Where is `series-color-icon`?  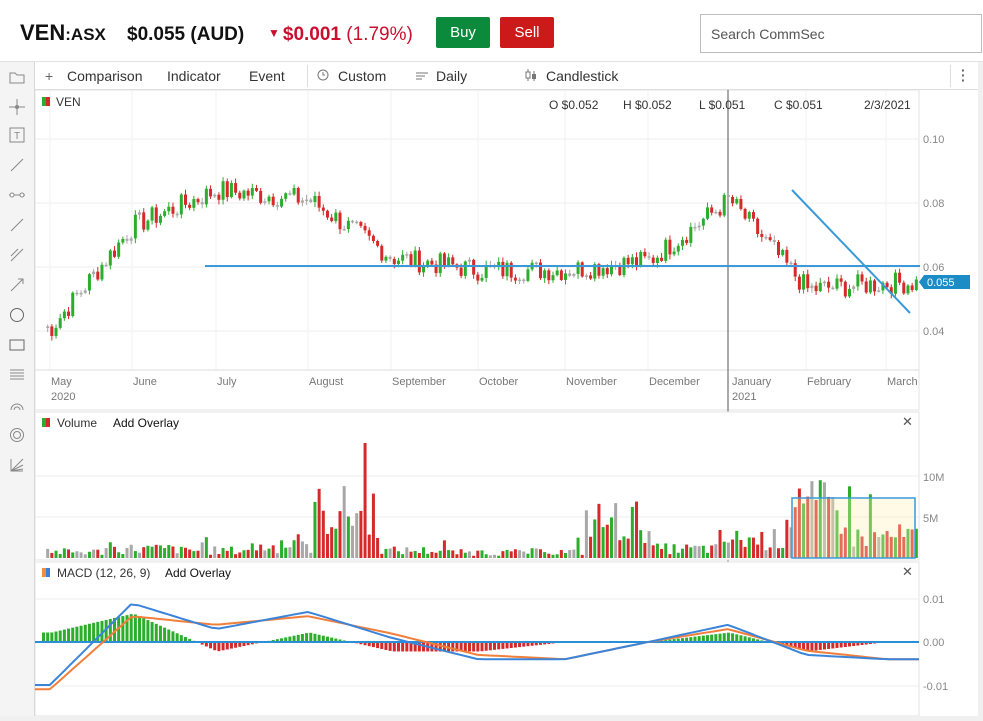
series-color-icon is located at coordinates (48, 572).